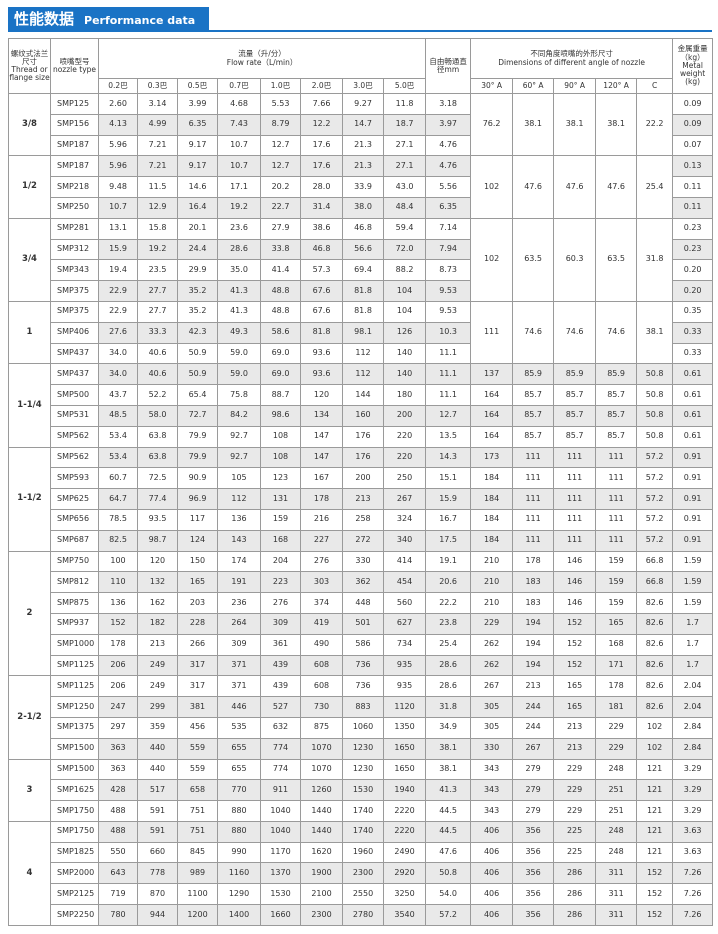 This screenshot has height=934, width=718. I want to click on flow-rate: 428, so click(118, 790).